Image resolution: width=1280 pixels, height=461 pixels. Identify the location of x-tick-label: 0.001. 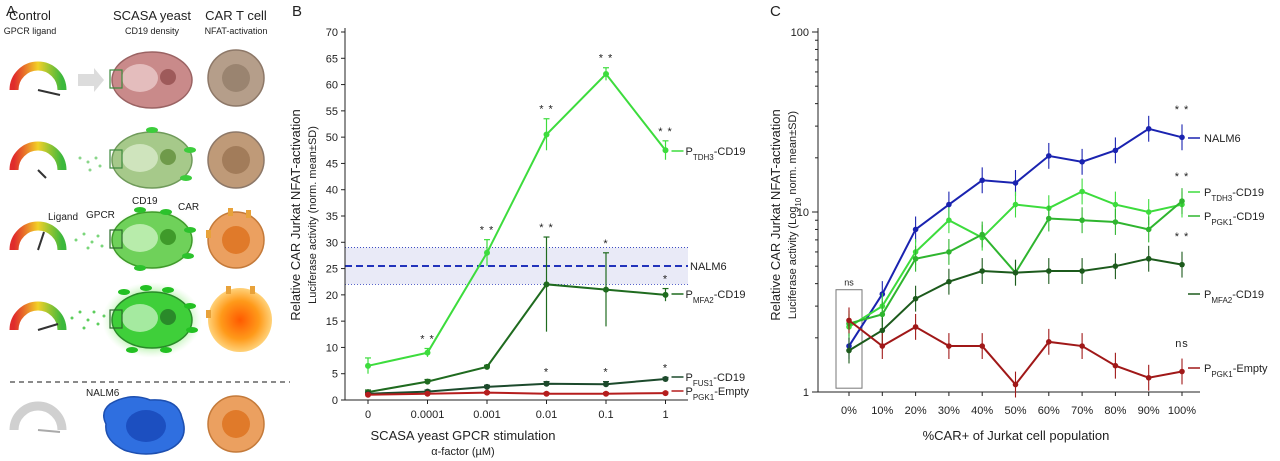
(487, 415).